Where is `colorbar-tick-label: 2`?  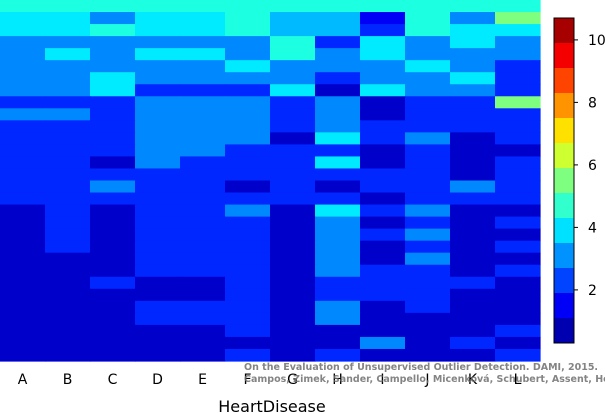 colorbar-tick-label: 2 is located at coordinates (592, 291).